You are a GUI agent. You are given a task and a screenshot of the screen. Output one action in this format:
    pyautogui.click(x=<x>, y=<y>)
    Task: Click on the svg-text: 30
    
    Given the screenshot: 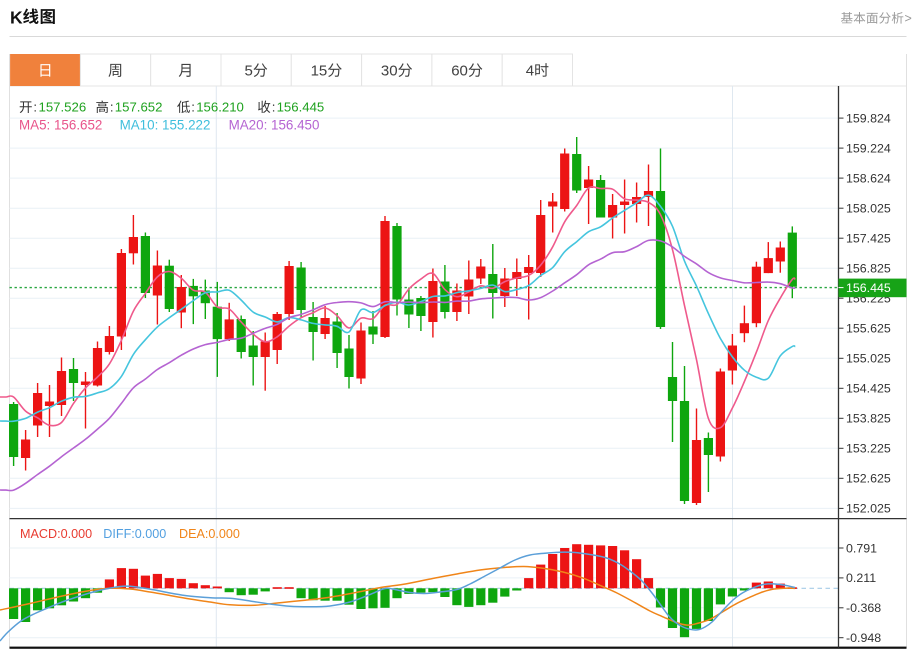 What is the action you would take?
    pyautogui.click(x=389, y=71)
    